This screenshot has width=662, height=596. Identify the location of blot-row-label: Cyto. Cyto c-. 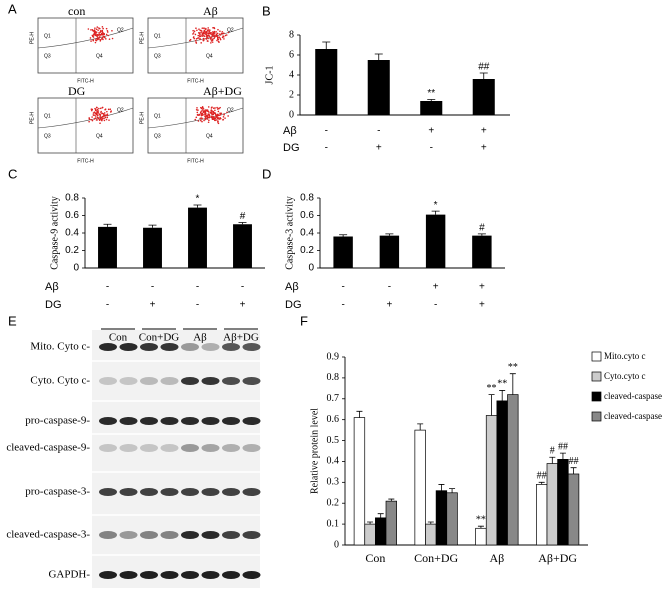
(60, 381).